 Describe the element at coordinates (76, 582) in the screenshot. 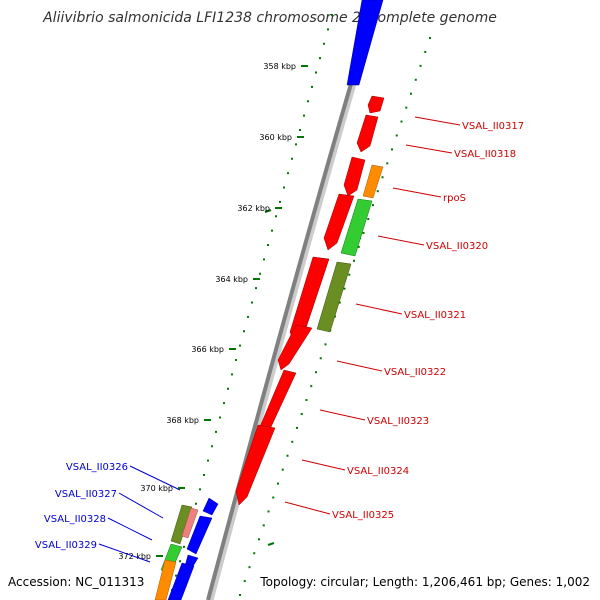

I see `accession-text: Accession: NC_011313` at that location.